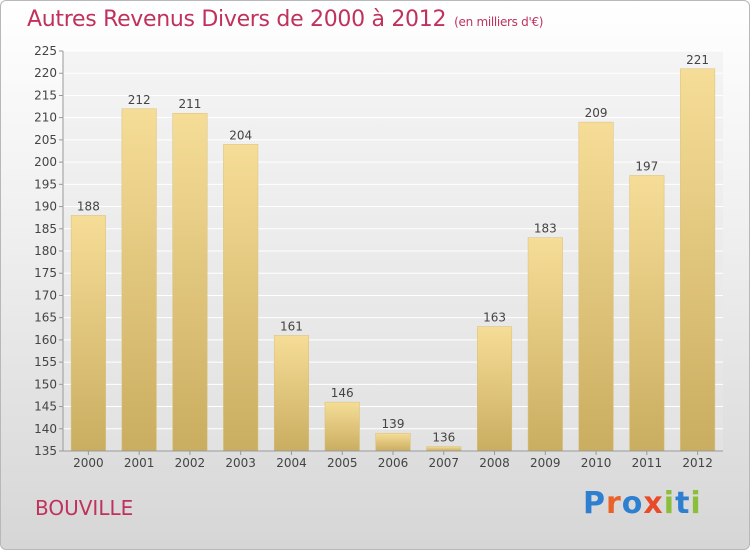 The width and height of the screenshot is (750, 550). What do you see at coordinates (240, 463) in the screenshot?
I see `x-tick-label-2003: 2003` at bounding box center [240, 463].